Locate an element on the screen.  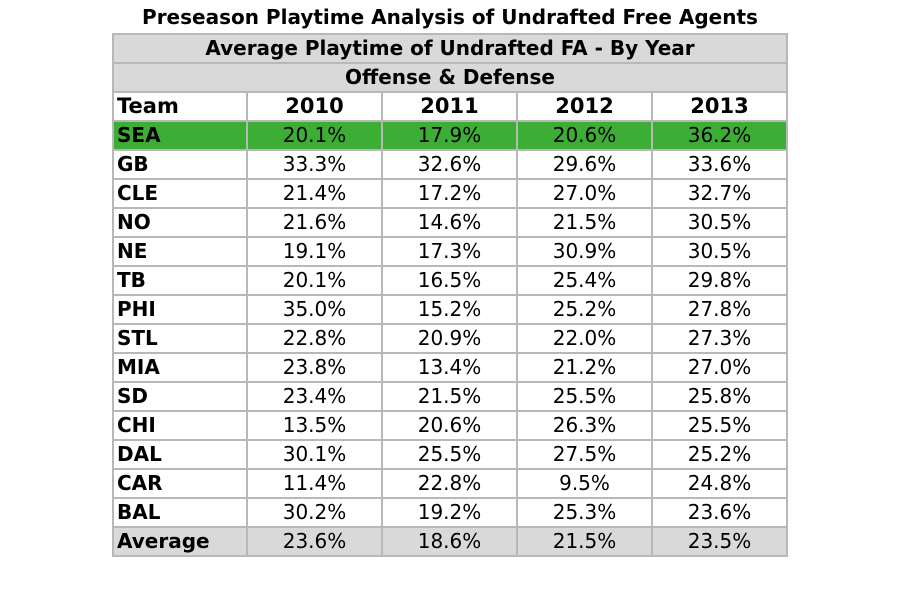
value-cell-2011: 14.6% is located at coordinates (449, 222).